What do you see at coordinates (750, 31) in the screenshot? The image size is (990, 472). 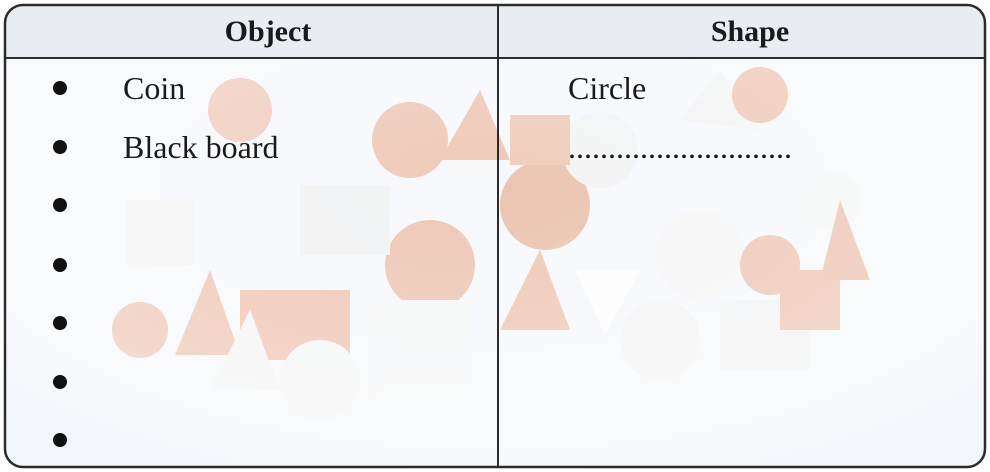 I see `header-cell: Shape` at bounding box center [750, 31].